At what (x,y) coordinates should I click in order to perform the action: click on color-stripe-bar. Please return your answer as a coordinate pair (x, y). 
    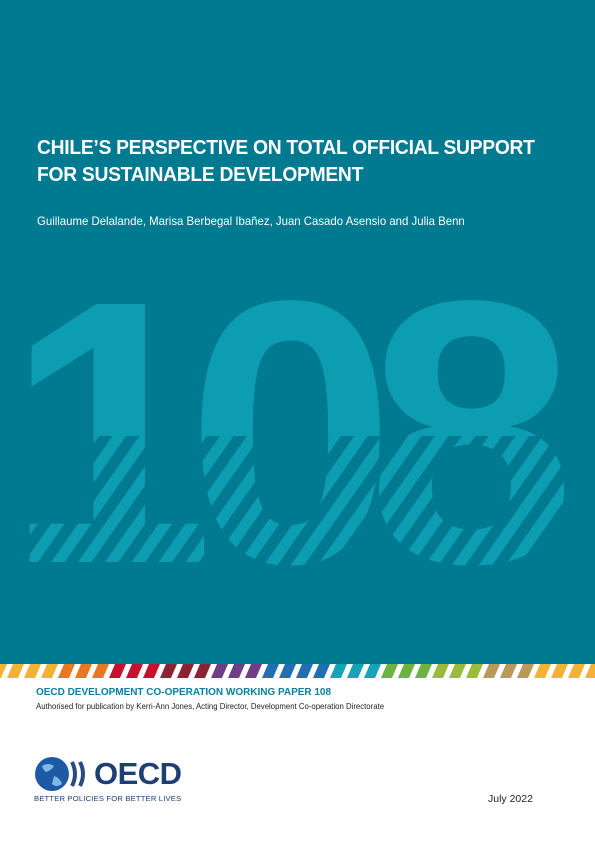
    Looking at the image, I should click on (297, 671).